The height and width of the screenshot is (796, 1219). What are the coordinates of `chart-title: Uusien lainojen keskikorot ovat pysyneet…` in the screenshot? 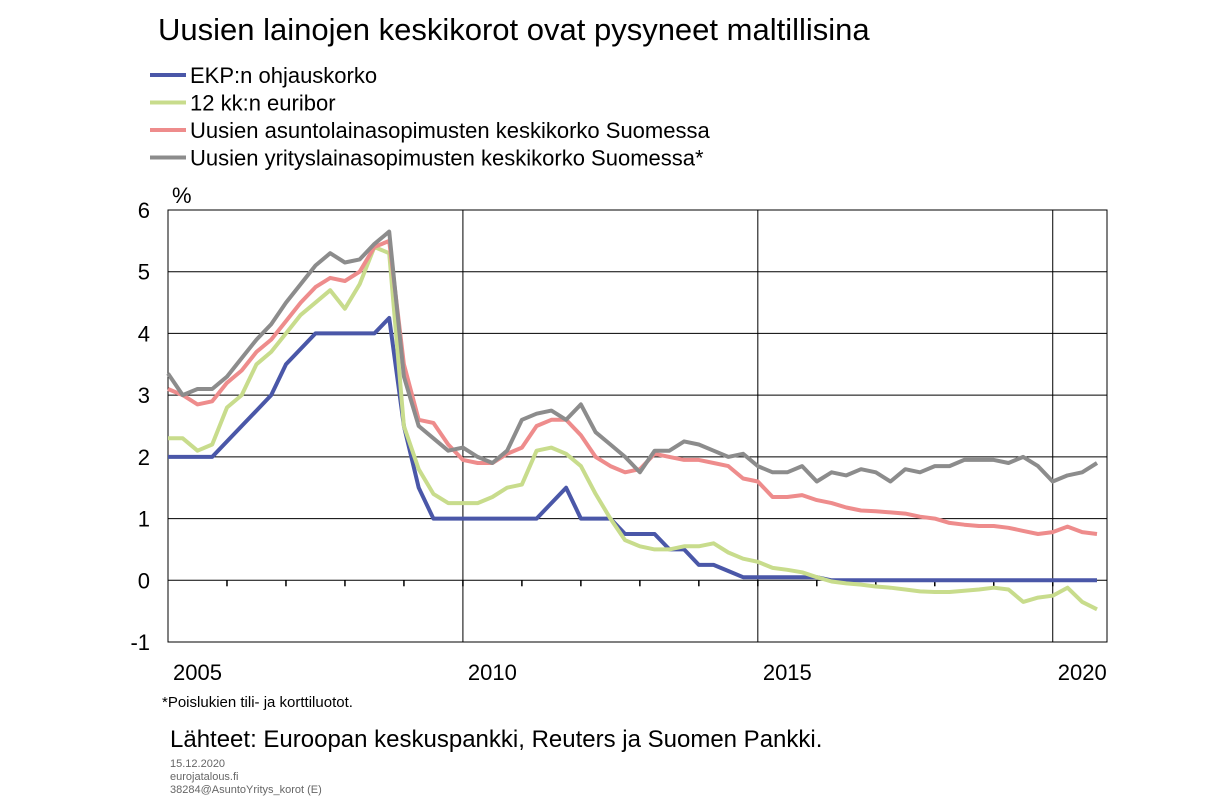 It's located at (514, 29).